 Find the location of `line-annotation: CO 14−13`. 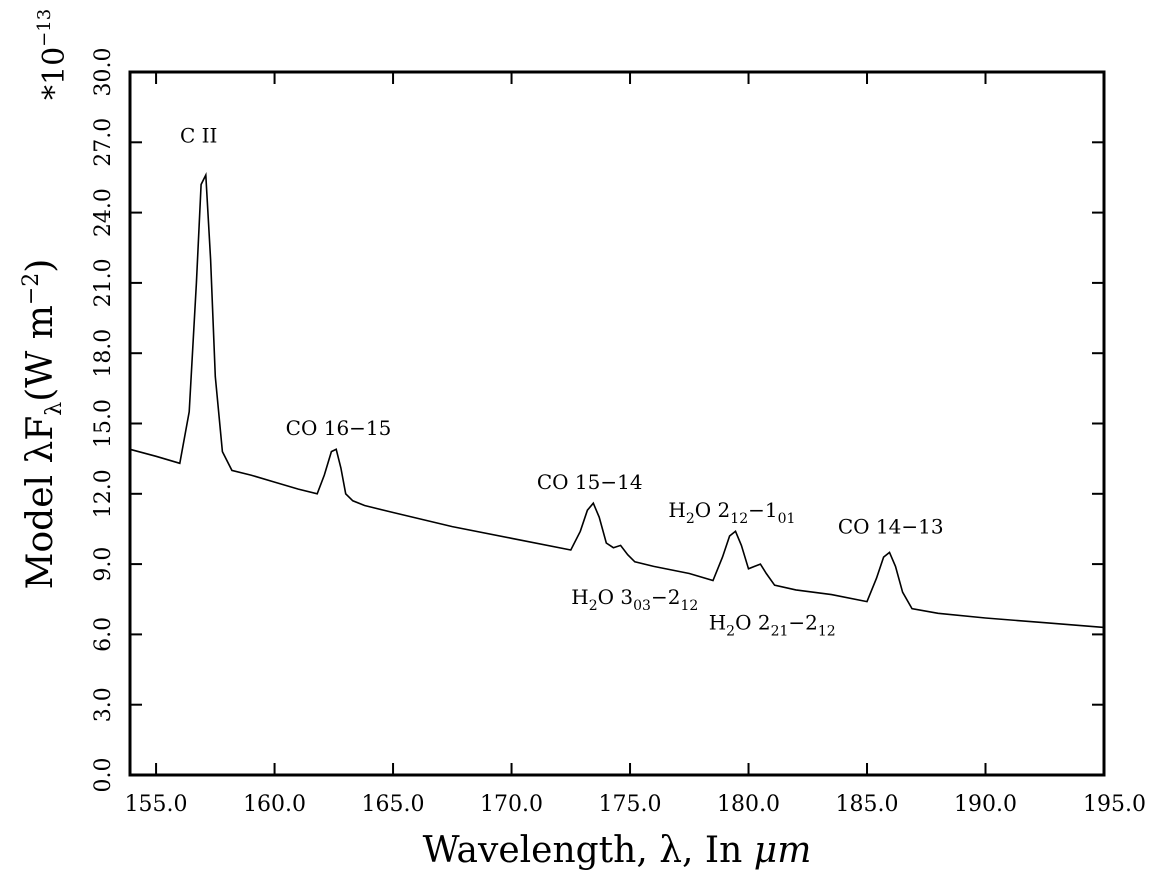

line-annotation: CO 14−13 is located at coordinates (891, 527).